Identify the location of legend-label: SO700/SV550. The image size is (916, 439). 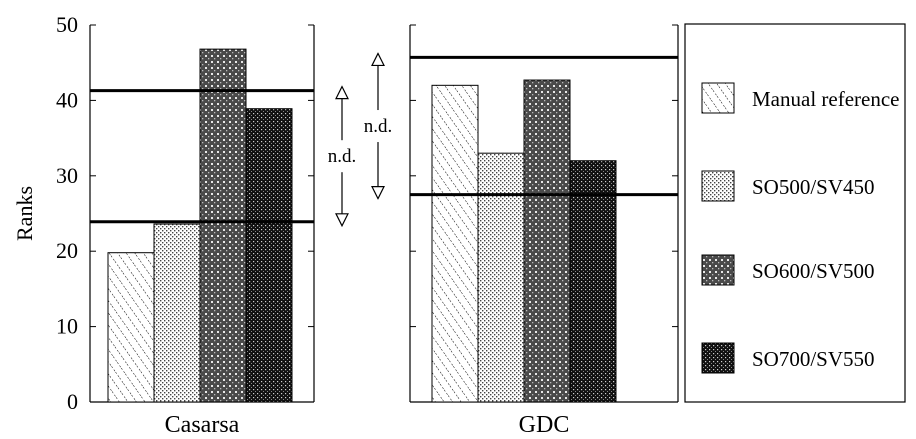
(813, 359).